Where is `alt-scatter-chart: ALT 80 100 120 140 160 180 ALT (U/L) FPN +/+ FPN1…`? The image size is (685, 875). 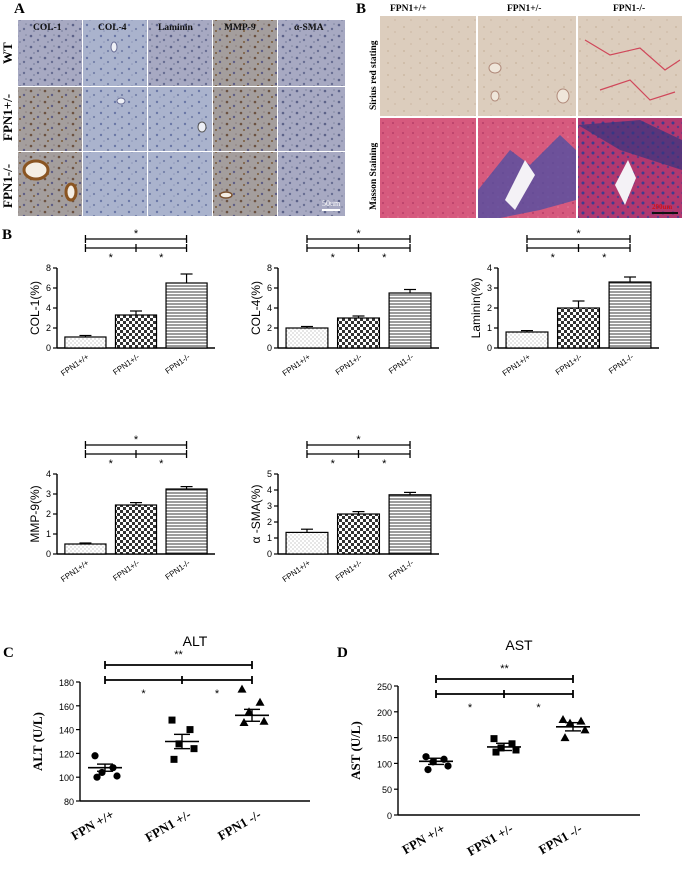 alt-scatter-chart: ALT 80 100 120 140 160 180 ALT (U/L) FPN +/+ FPN1… is located at coordinates (170, 739).